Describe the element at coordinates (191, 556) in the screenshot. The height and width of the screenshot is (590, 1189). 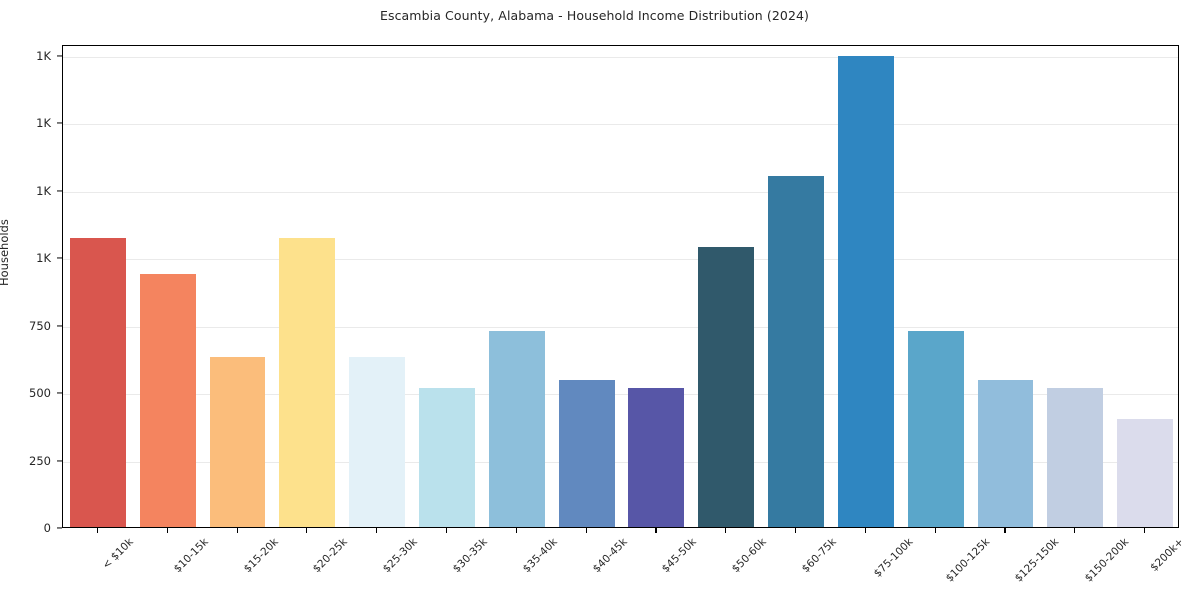
I see `x-tick-label: $10-15k` at that location.